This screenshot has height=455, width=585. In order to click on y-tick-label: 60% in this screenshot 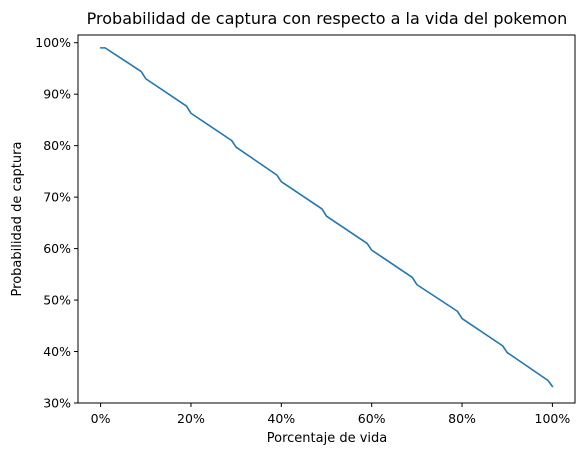, I will do `click(57, 248)`.